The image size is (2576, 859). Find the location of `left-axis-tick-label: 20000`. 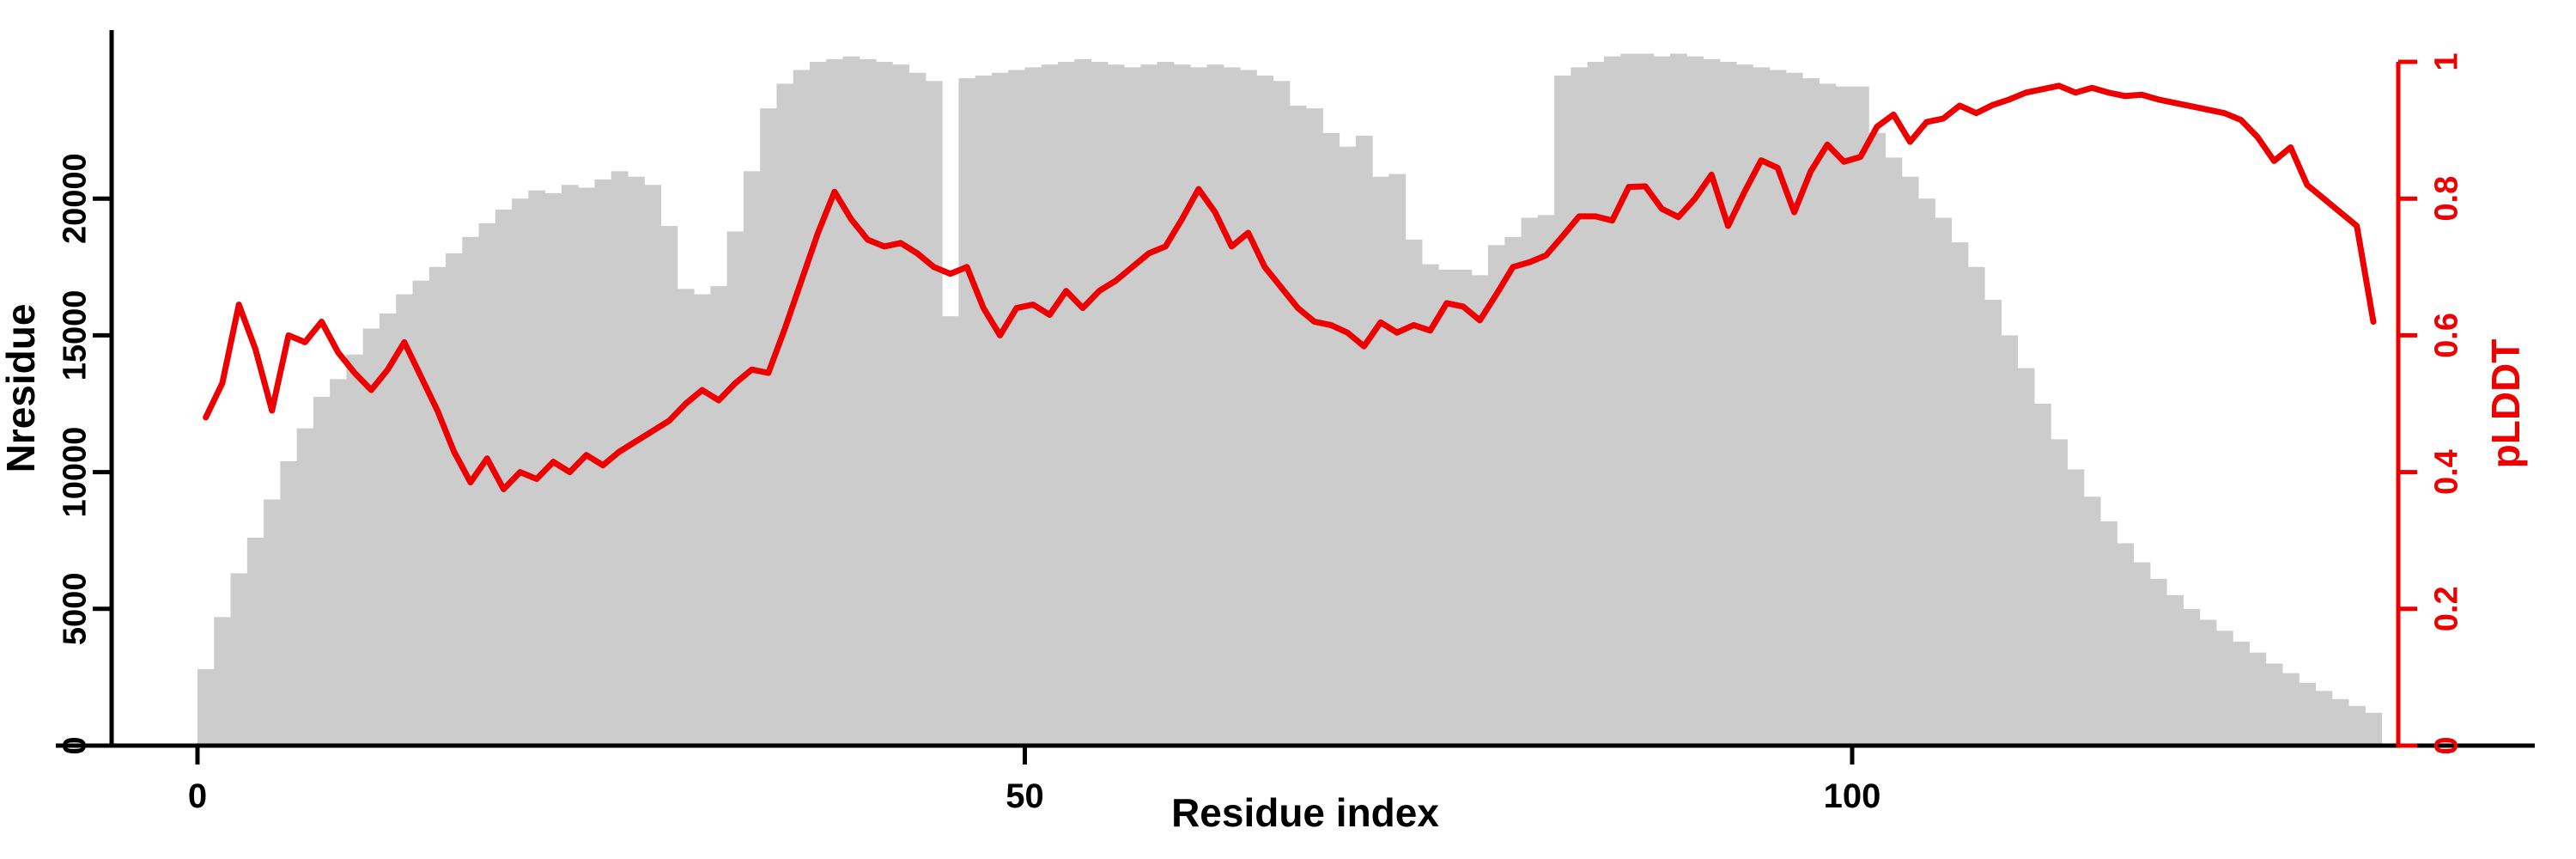

left-axis-tick-label: 20000 is located at coordinates (75, 198).